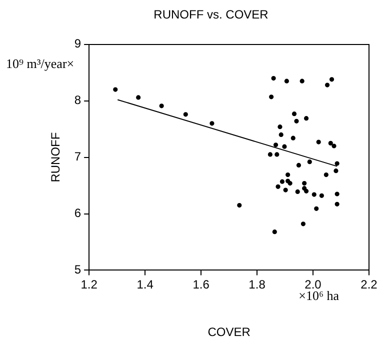 The width and height of the screenshot is (387, 348). What do you see at coordinates (78, 213) in the screenshot?
I see `y-tick-label: 6` at bounding box center [78, 213].